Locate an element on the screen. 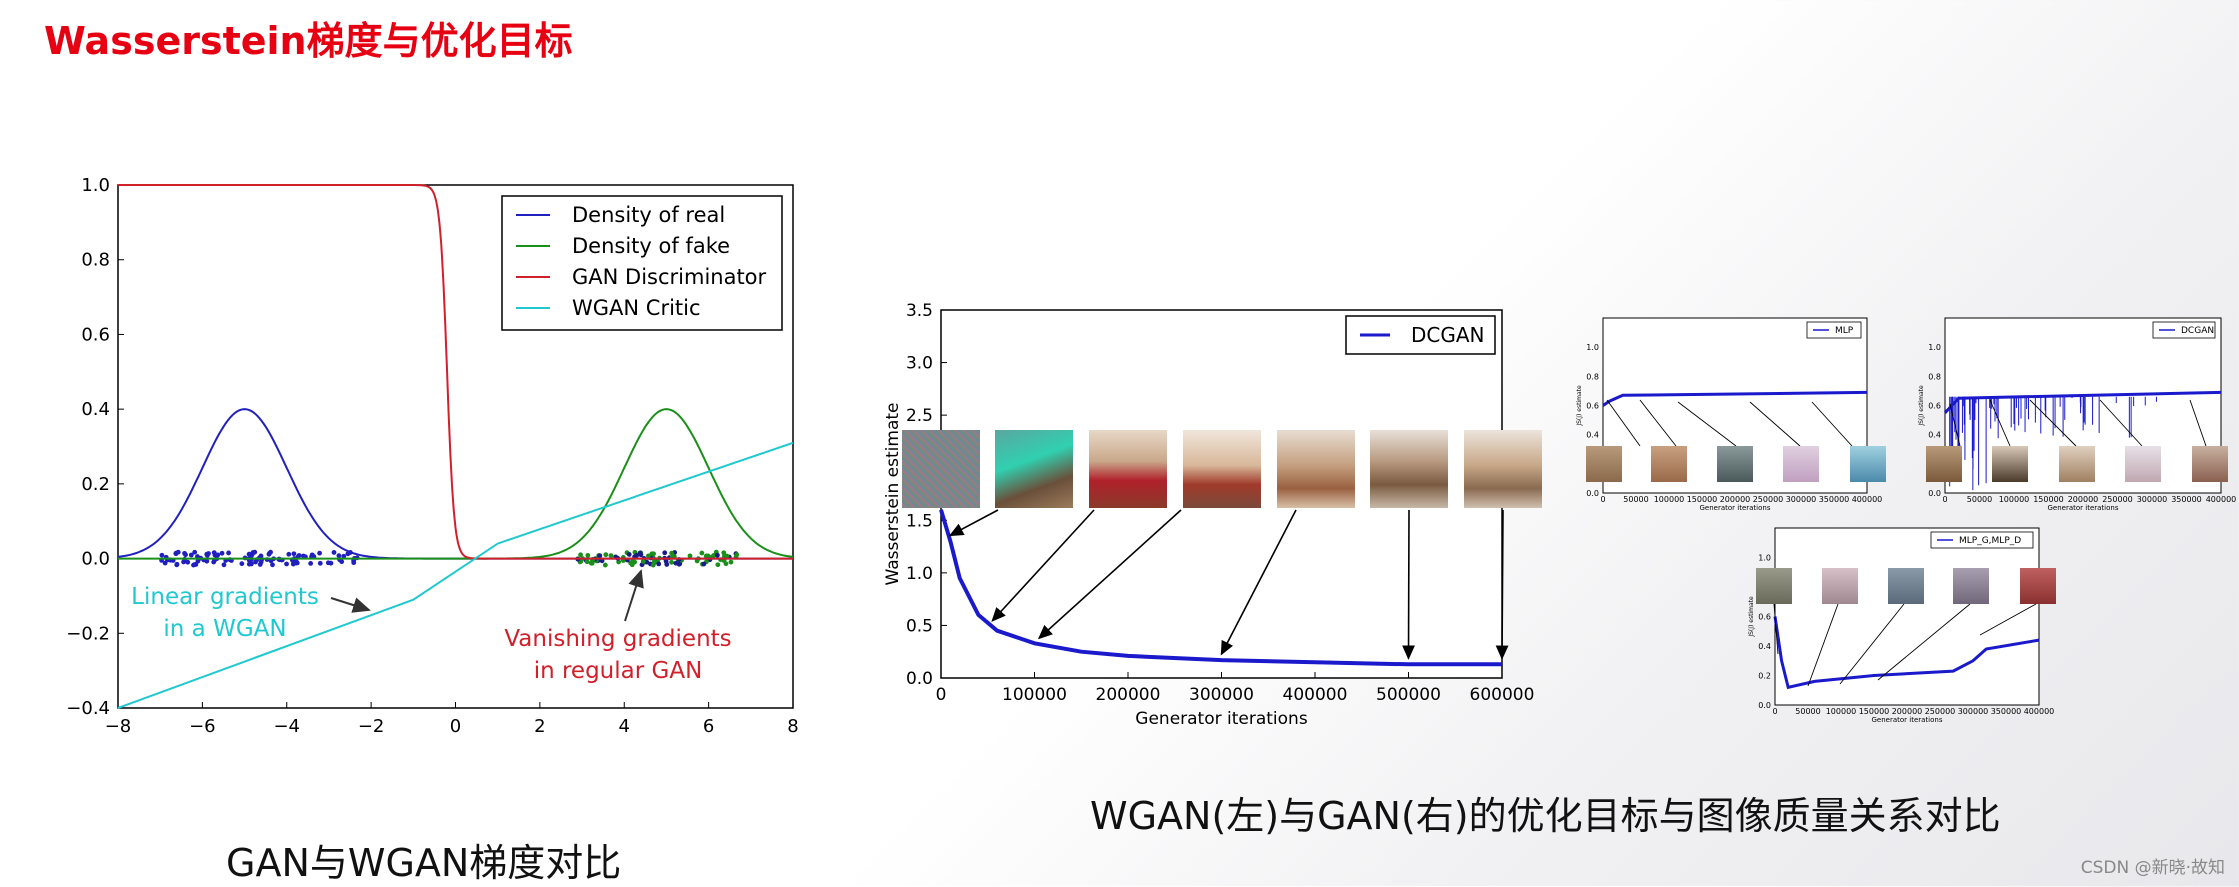 The height and width of the screenshot is (887, 2239). slide-title: Wasserstein梯度与优化目标 is located at coordinates (308, 41).